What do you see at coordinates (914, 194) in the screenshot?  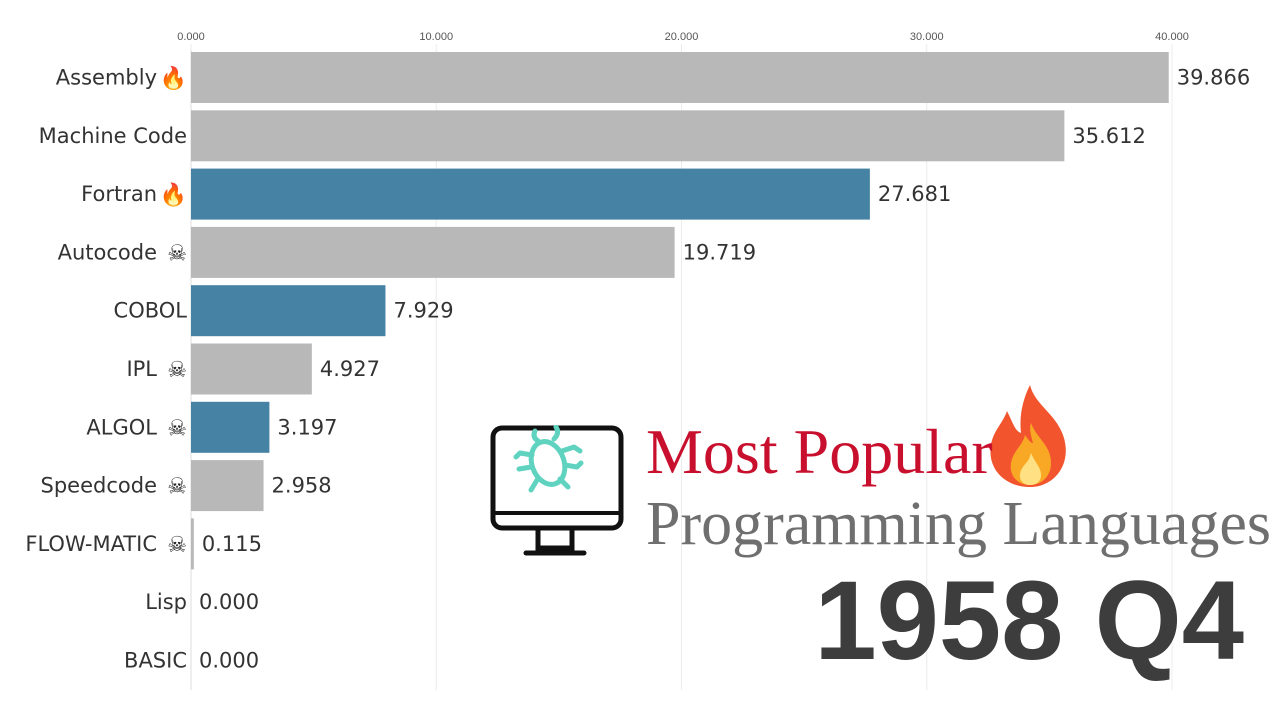 I see `value-label: 27.681` at bounding box center [914, 194].